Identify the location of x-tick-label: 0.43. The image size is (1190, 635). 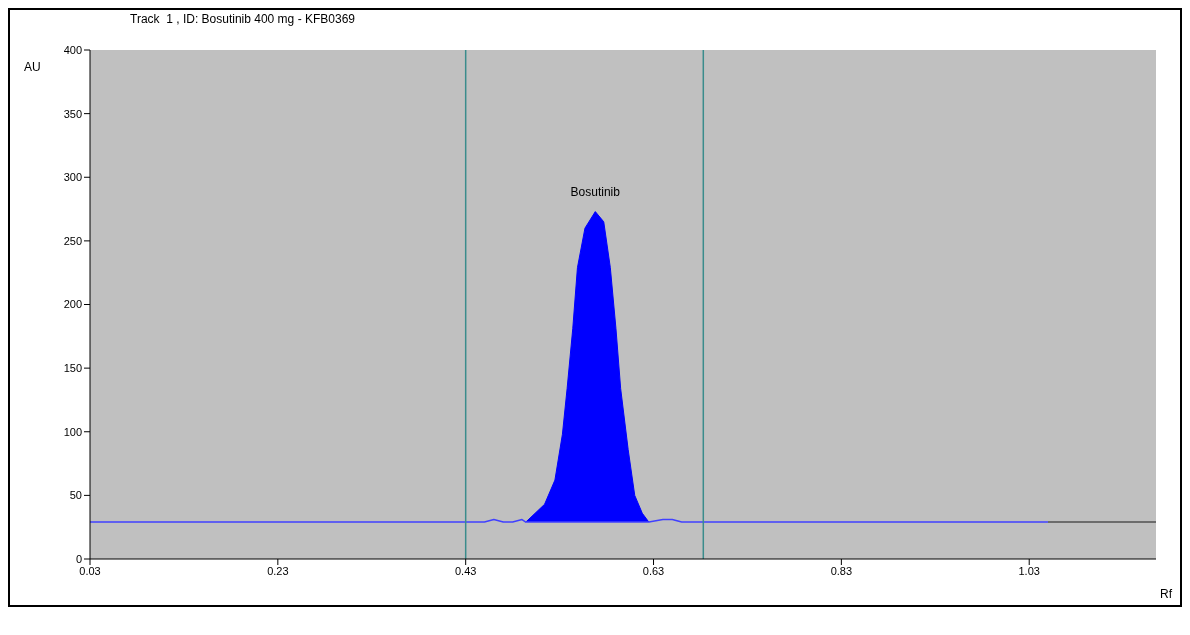
(465, 570).